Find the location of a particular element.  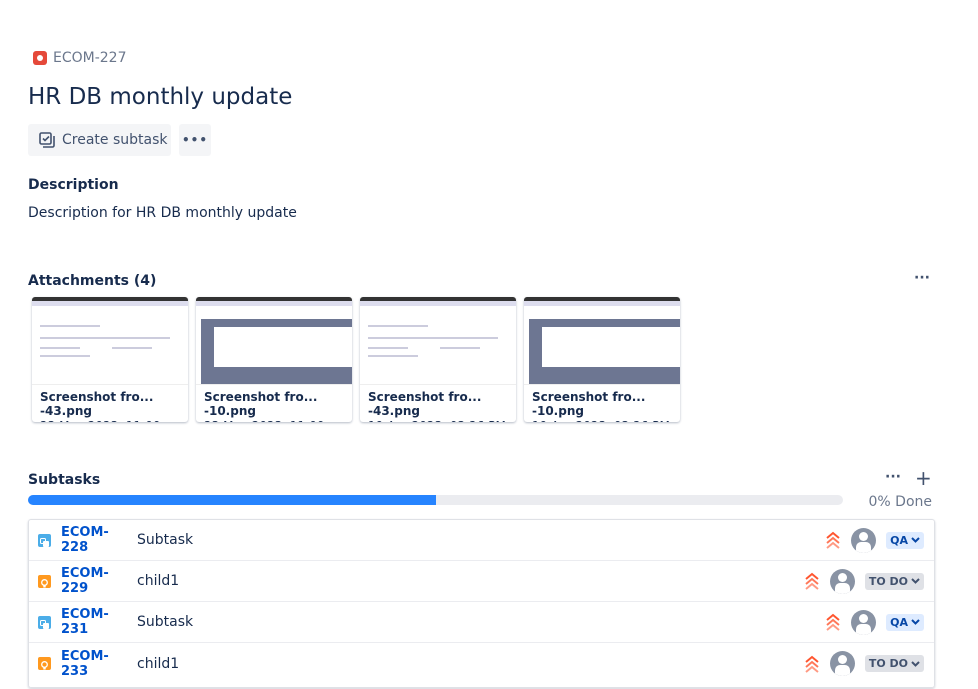

subtask-row: ECOM-228 Subtask QA is located at coordinates (481, 540).